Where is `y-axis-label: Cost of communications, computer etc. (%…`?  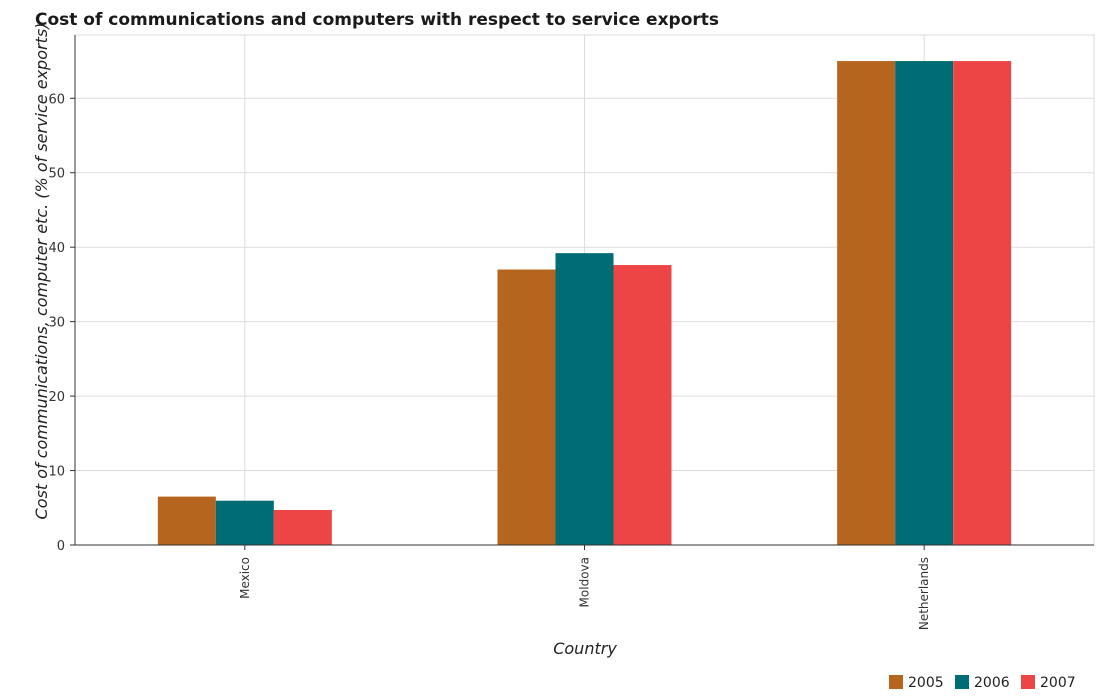 y-axis-label: Cost of communications, computer etc. (%… is located at coordinates (41, 271).